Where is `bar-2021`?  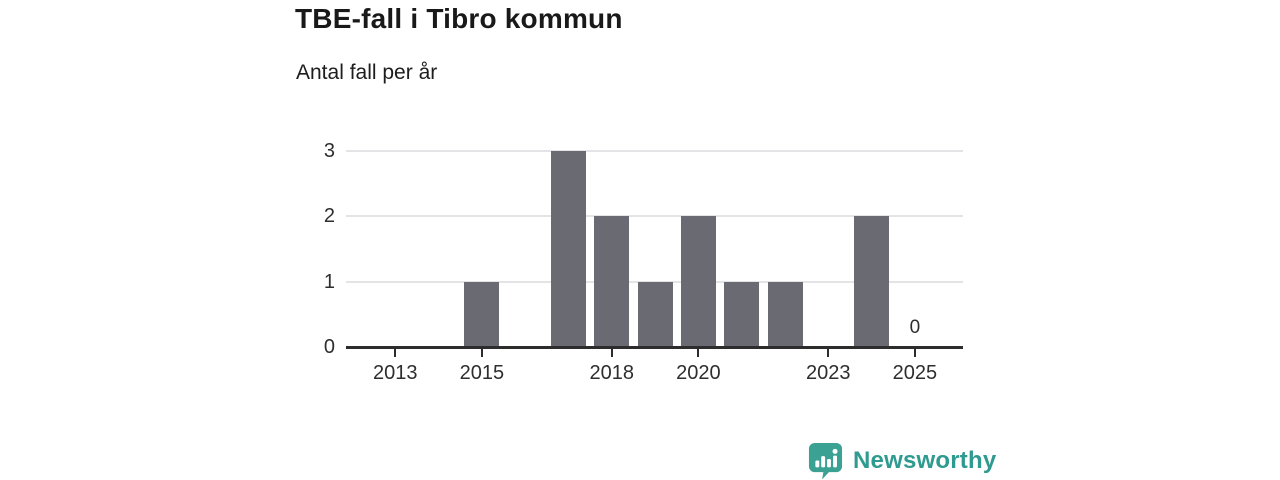
bar-2021 is located at coordinates (742, 314).